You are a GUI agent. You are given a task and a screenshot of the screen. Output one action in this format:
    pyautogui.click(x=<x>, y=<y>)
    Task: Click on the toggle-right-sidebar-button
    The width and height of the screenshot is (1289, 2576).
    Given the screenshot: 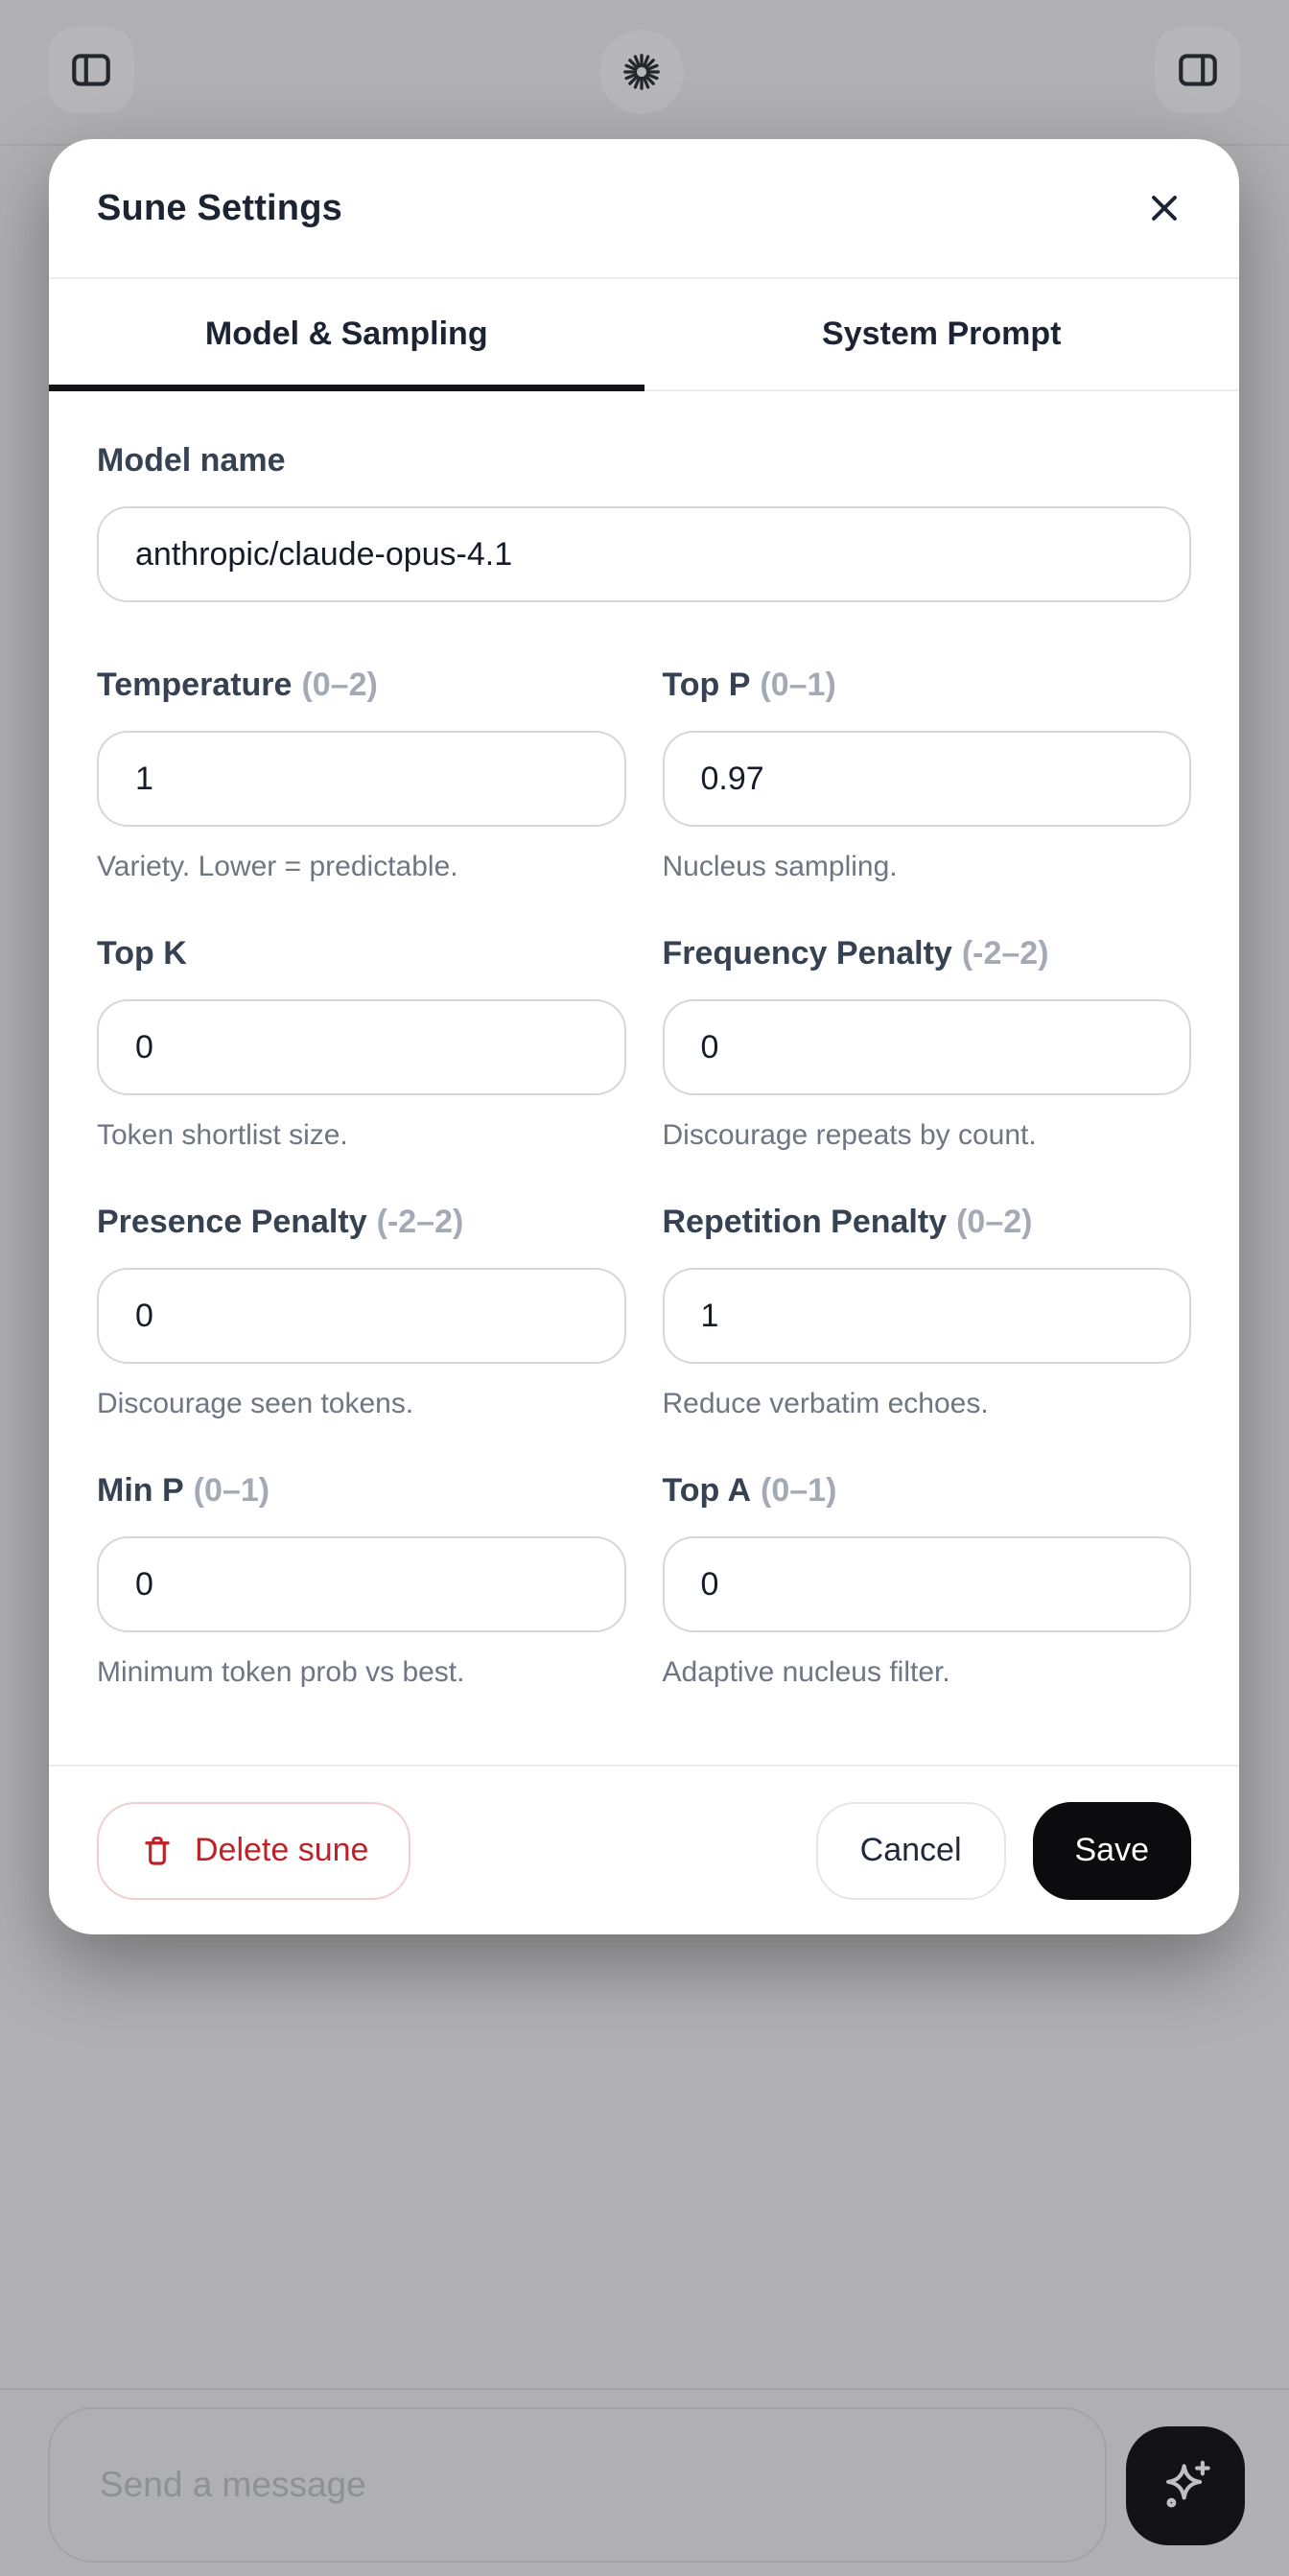 What is the action you would take?
    pyautogui.click(x=1198, y=70)
    